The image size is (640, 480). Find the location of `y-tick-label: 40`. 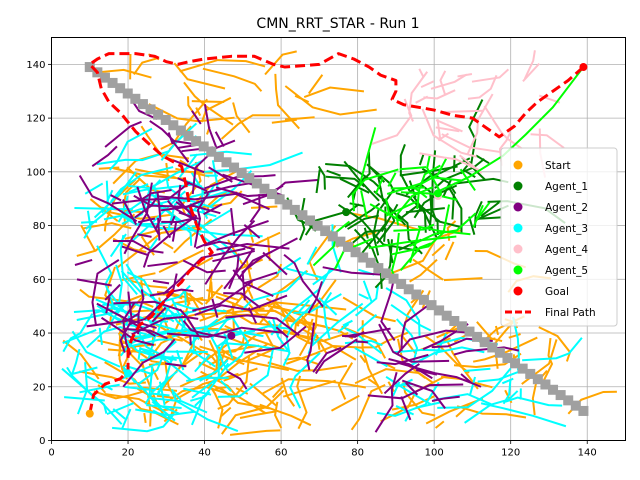

y-tick-label: 40 is located at coordinates (39, 334).